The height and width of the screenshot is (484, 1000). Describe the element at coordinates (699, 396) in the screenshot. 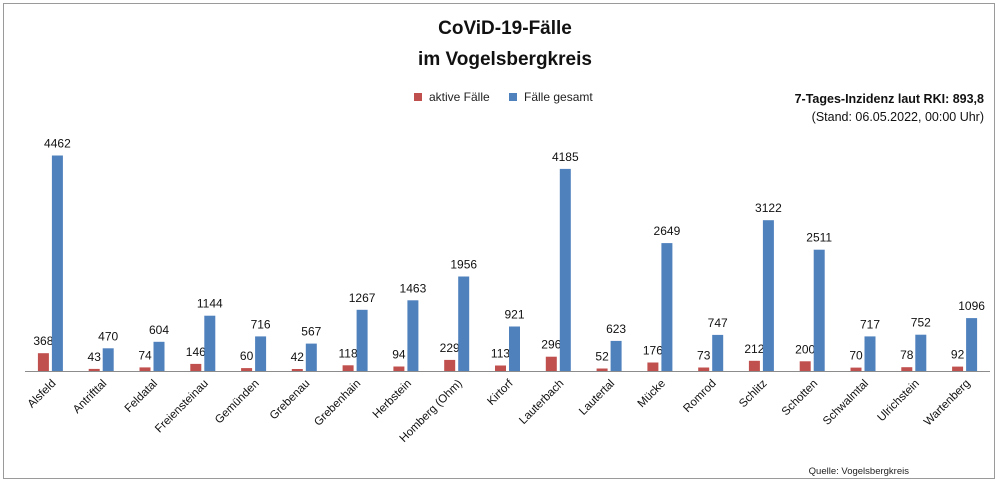

I see `category-label-13: Romrod` at that location.